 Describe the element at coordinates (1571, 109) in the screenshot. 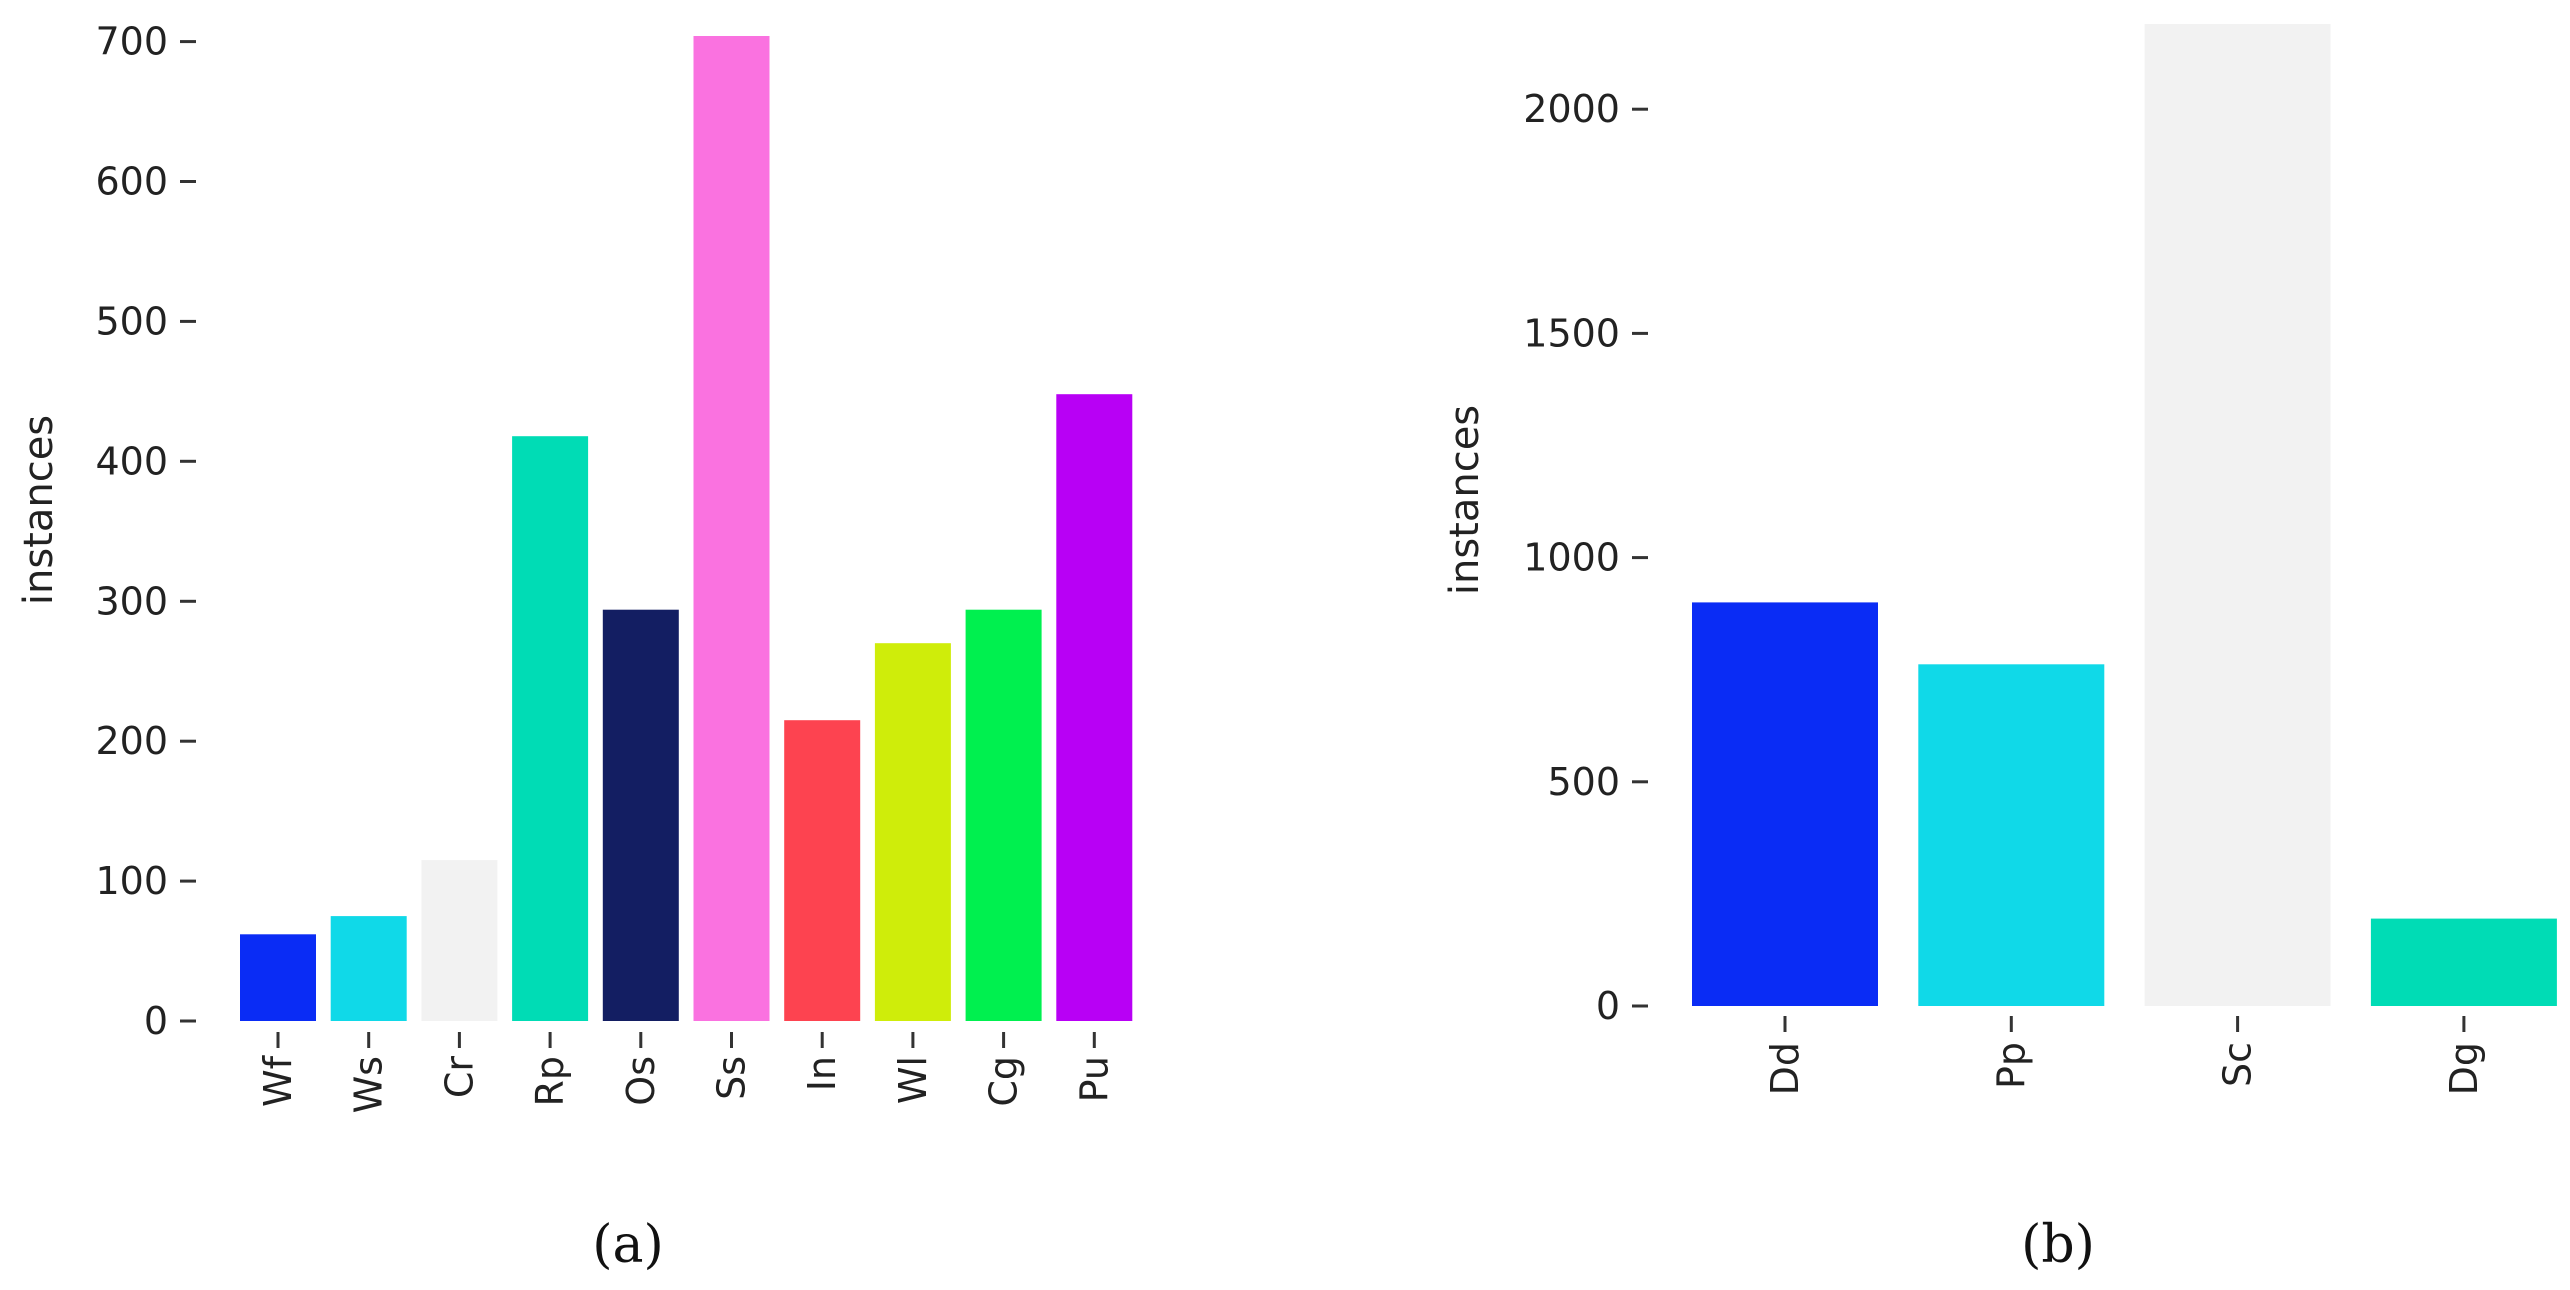

I see `chart-b-y-tick-label: 2000` at that location.